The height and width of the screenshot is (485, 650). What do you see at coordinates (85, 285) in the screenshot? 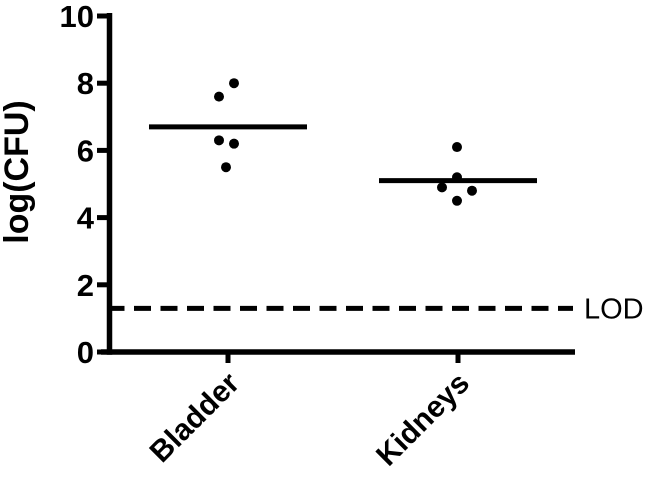
I see `y-tick-label: 2` at bounding box center [85, 285].